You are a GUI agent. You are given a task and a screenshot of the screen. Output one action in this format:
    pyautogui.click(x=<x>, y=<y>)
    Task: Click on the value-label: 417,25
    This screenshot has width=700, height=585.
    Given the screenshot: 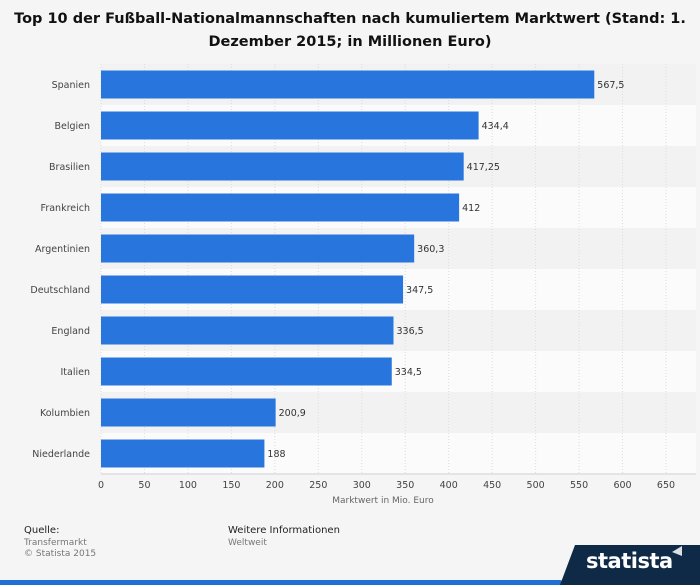 What is the action you would take?
    pyautogui.click(x=483, y=167)
    